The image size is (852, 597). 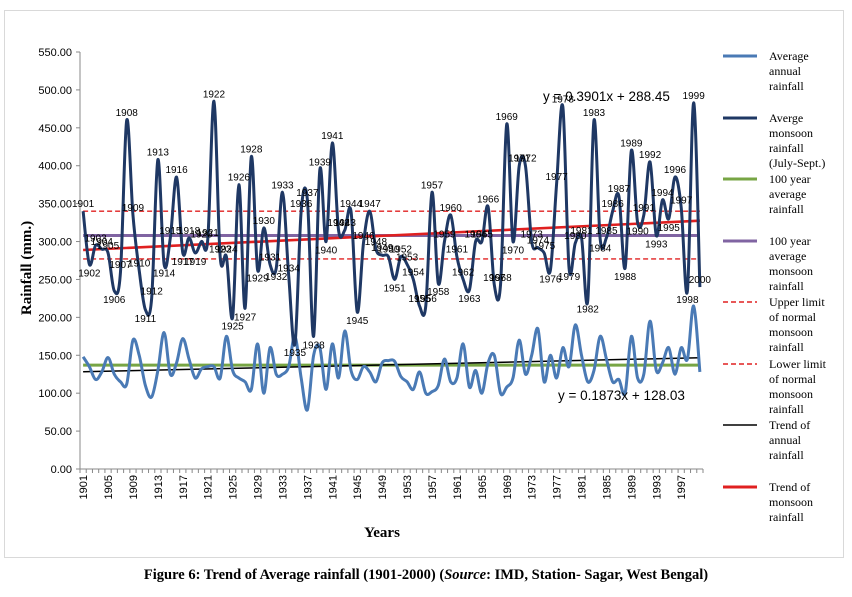 I want to click on point-label: 1979, so click(x=569, y=277).